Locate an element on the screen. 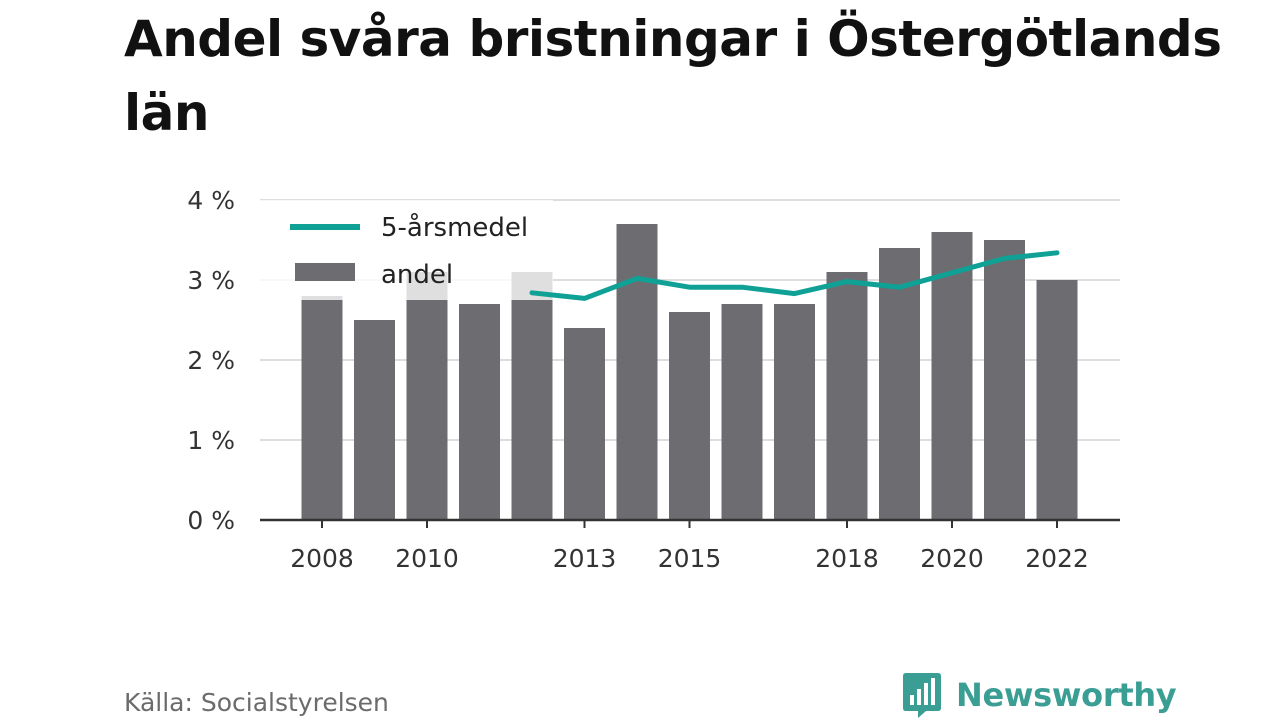 The image size is (1280, 720). brand-name: Newsworthy is located at coordinates (1066, 695).